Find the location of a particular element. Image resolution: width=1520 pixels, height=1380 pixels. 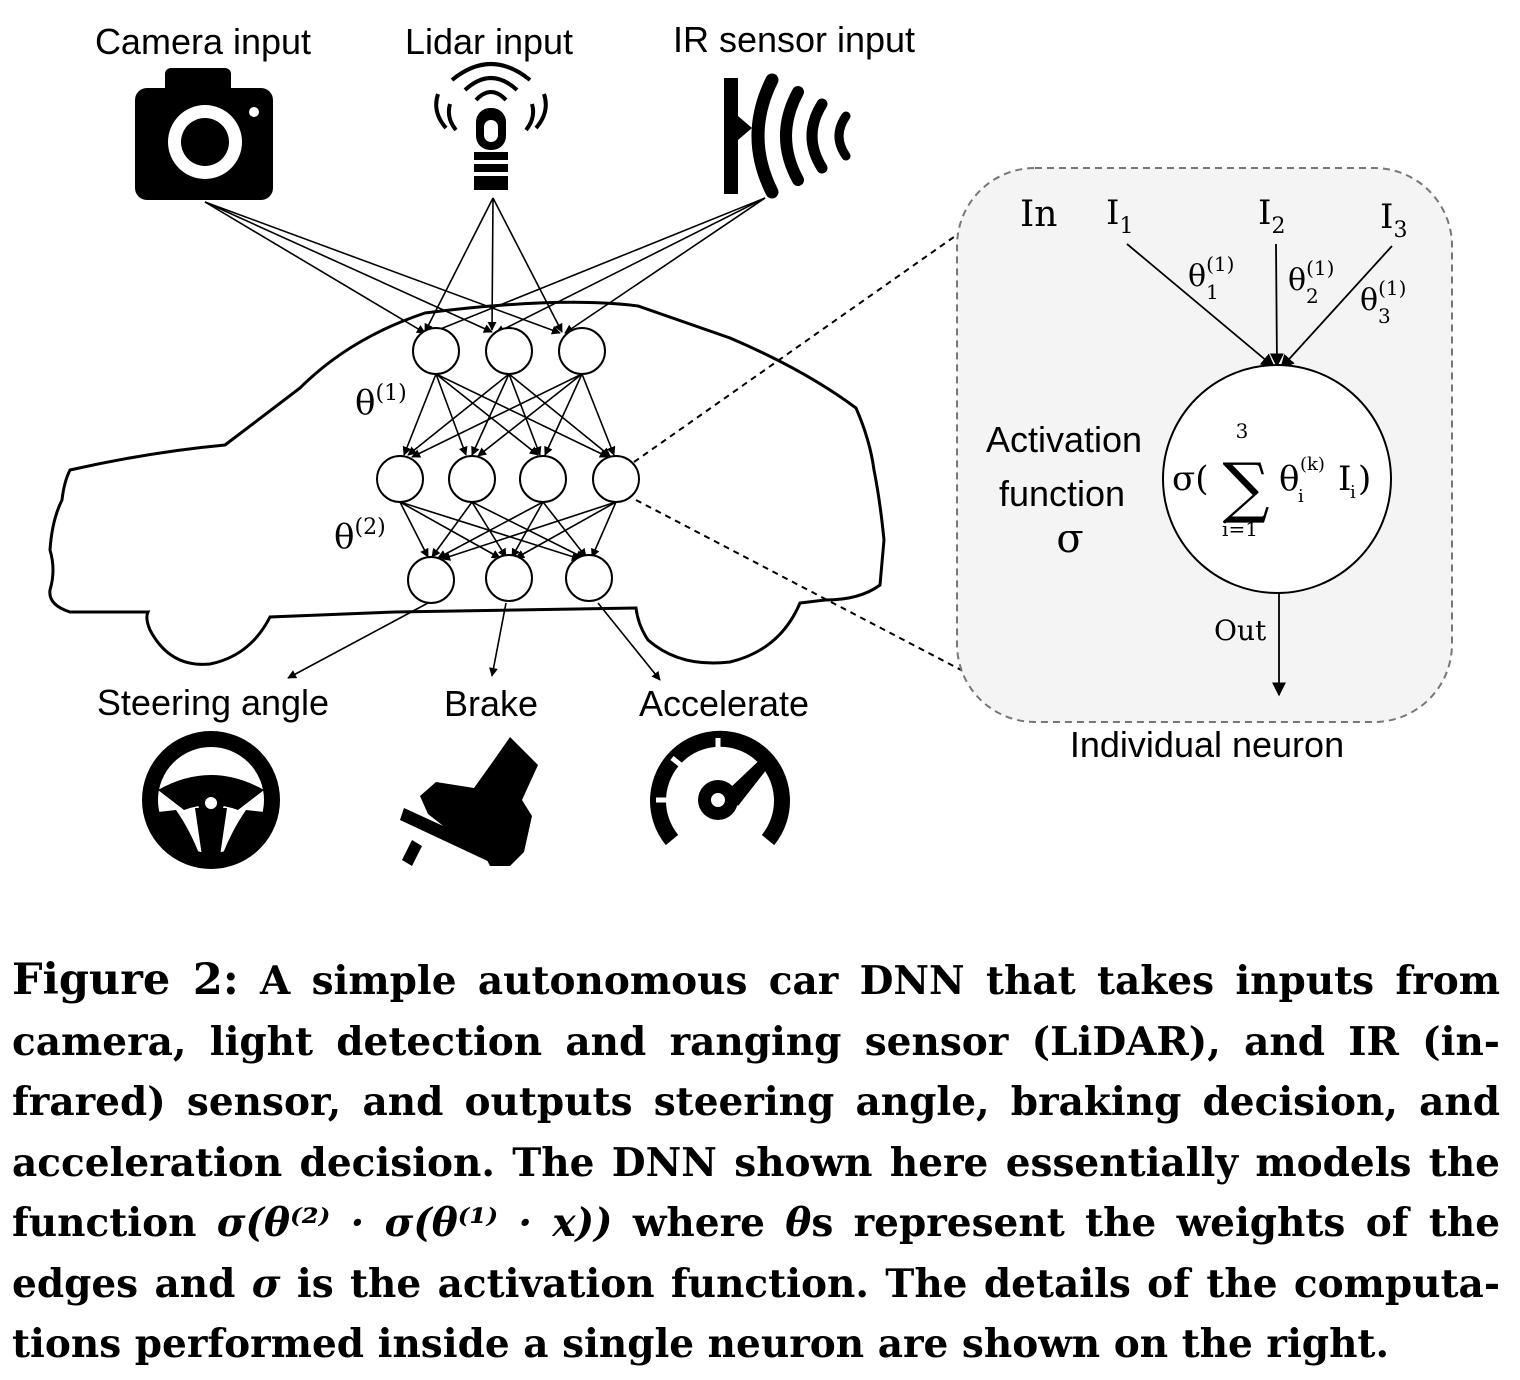

svg-text: (k) is located at coordinates (1312, 464).